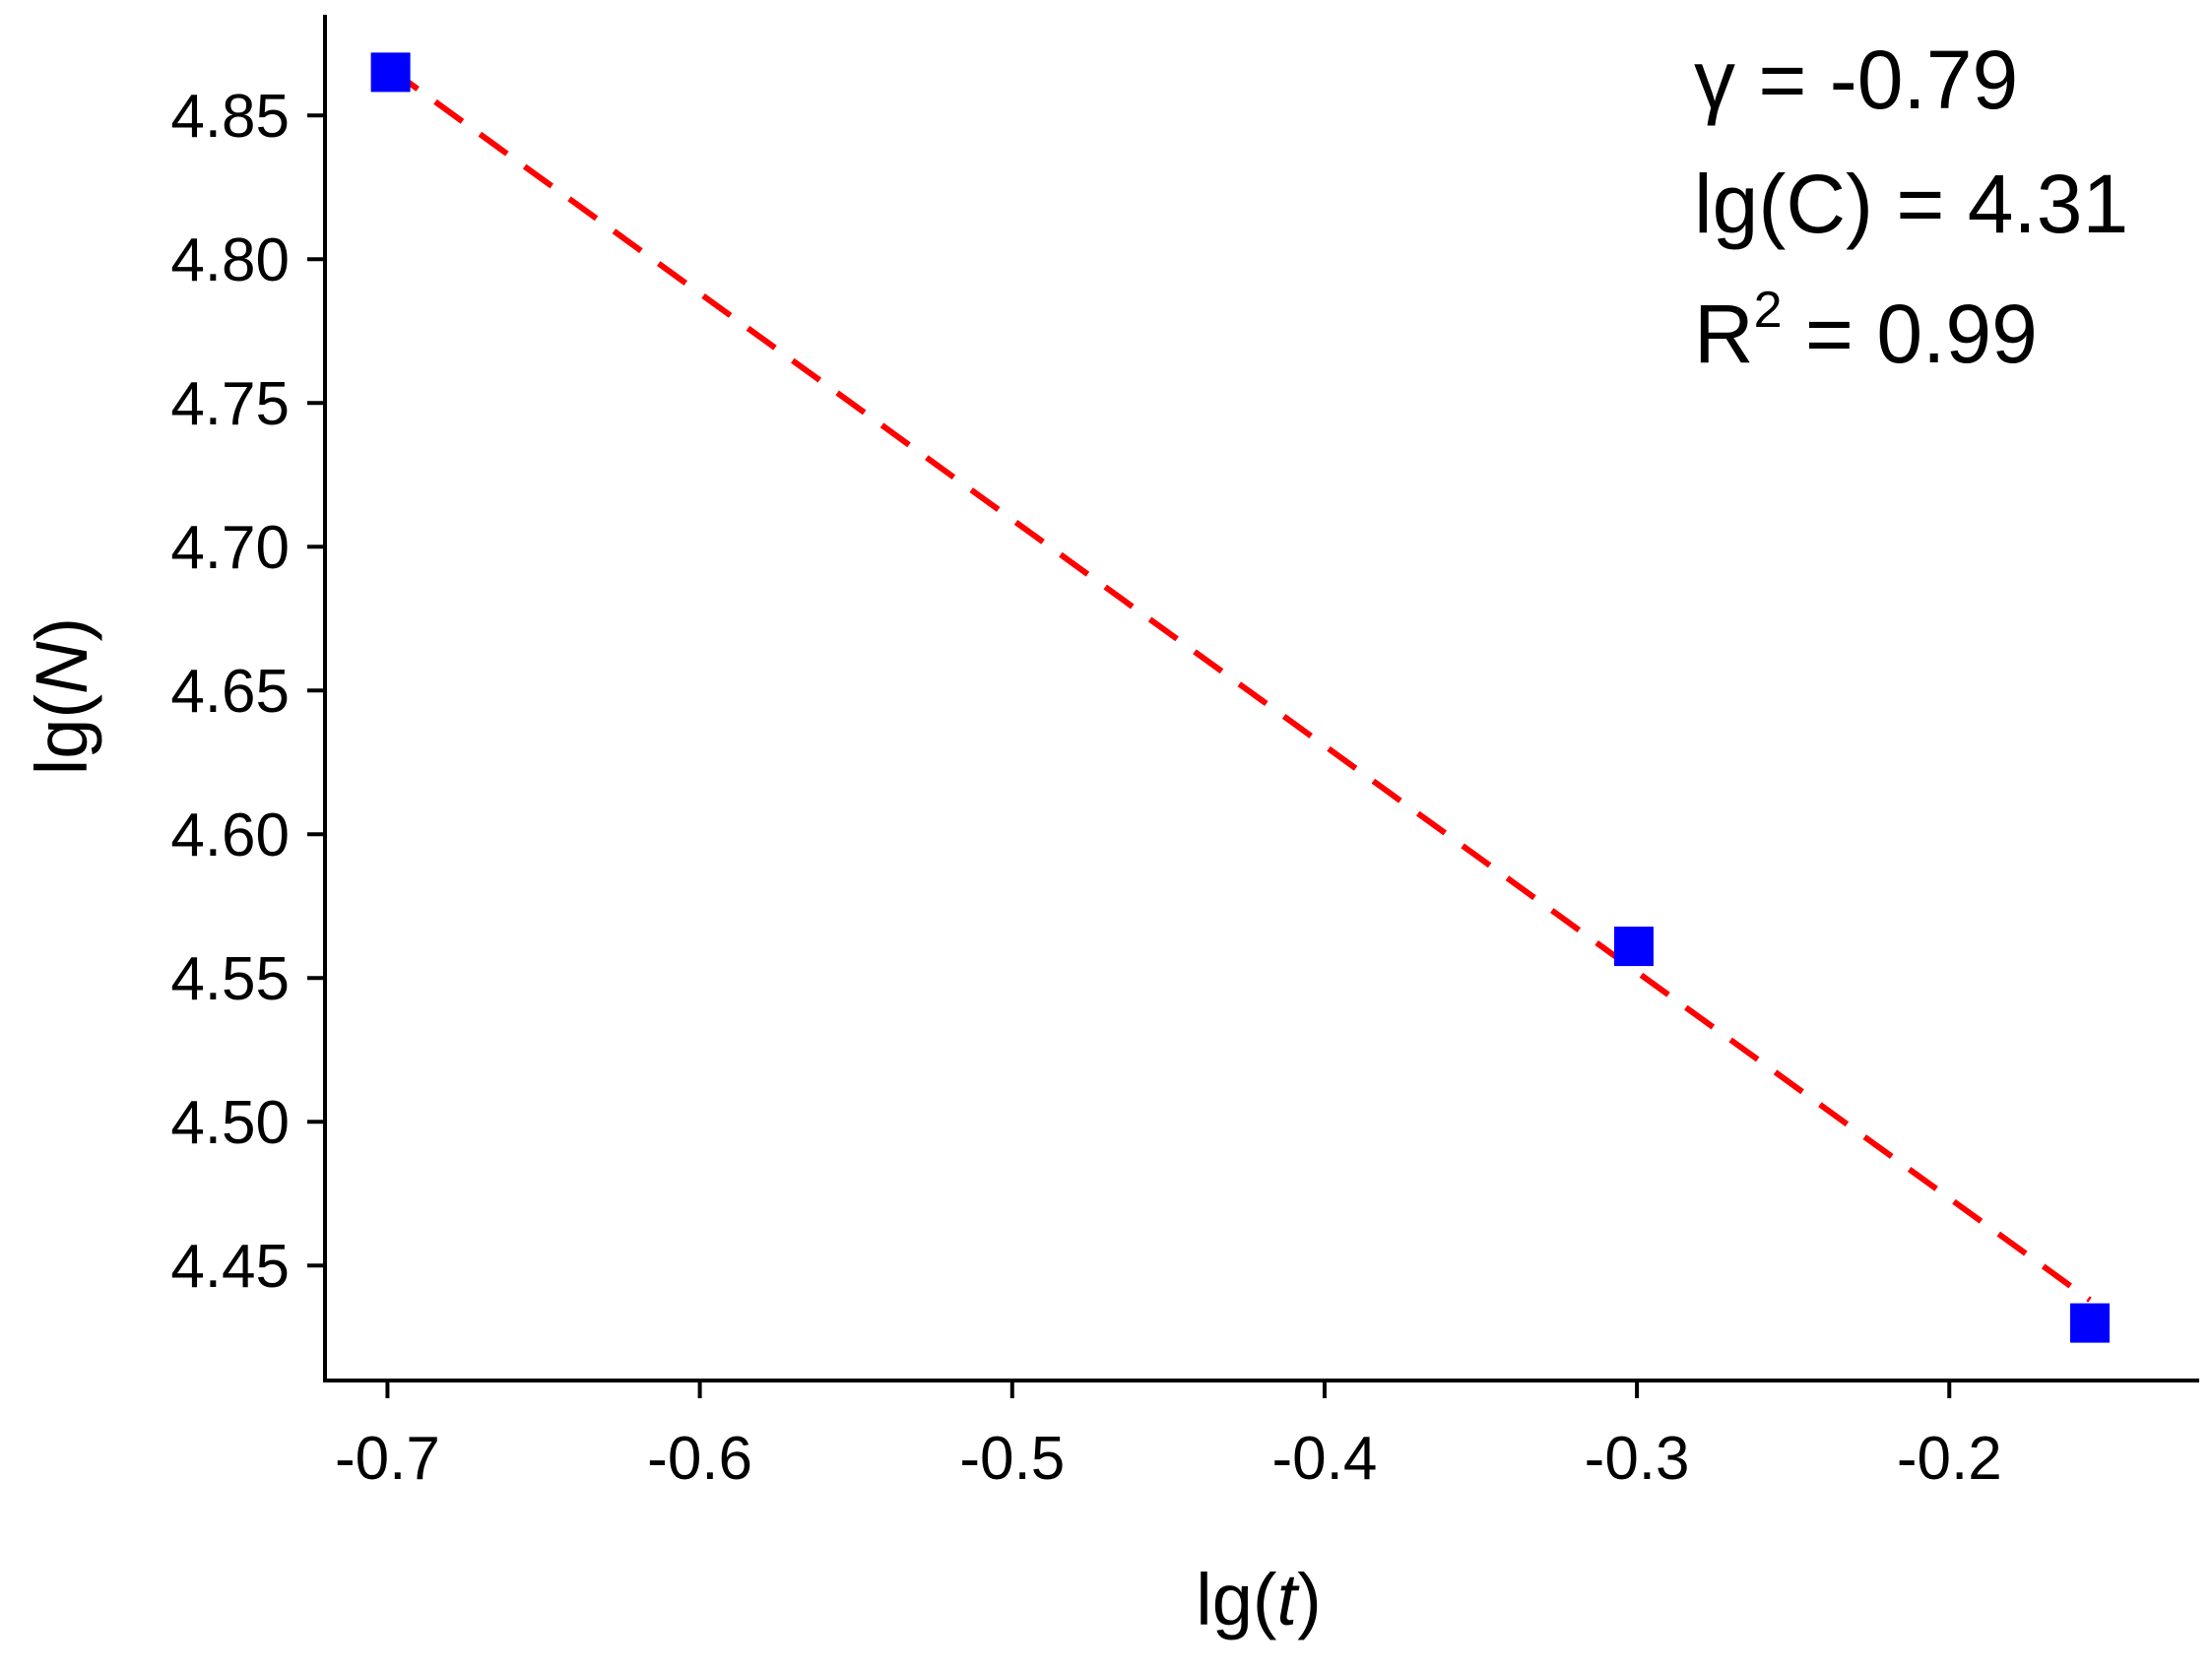 This screenshot has width=2212, height=1670. Describe the element at coordinates (230, 1123) in the screenshot. I see `y-tick-label: 4.50` at that location.